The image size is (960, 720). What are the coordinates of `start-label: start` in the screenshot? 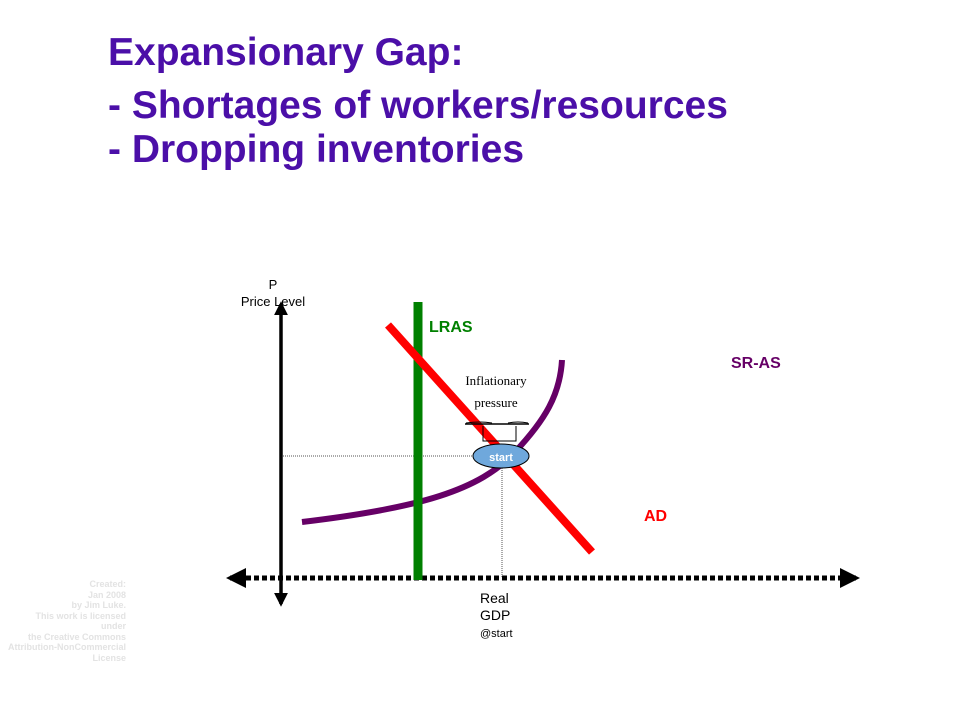 It's located at (501, 458).